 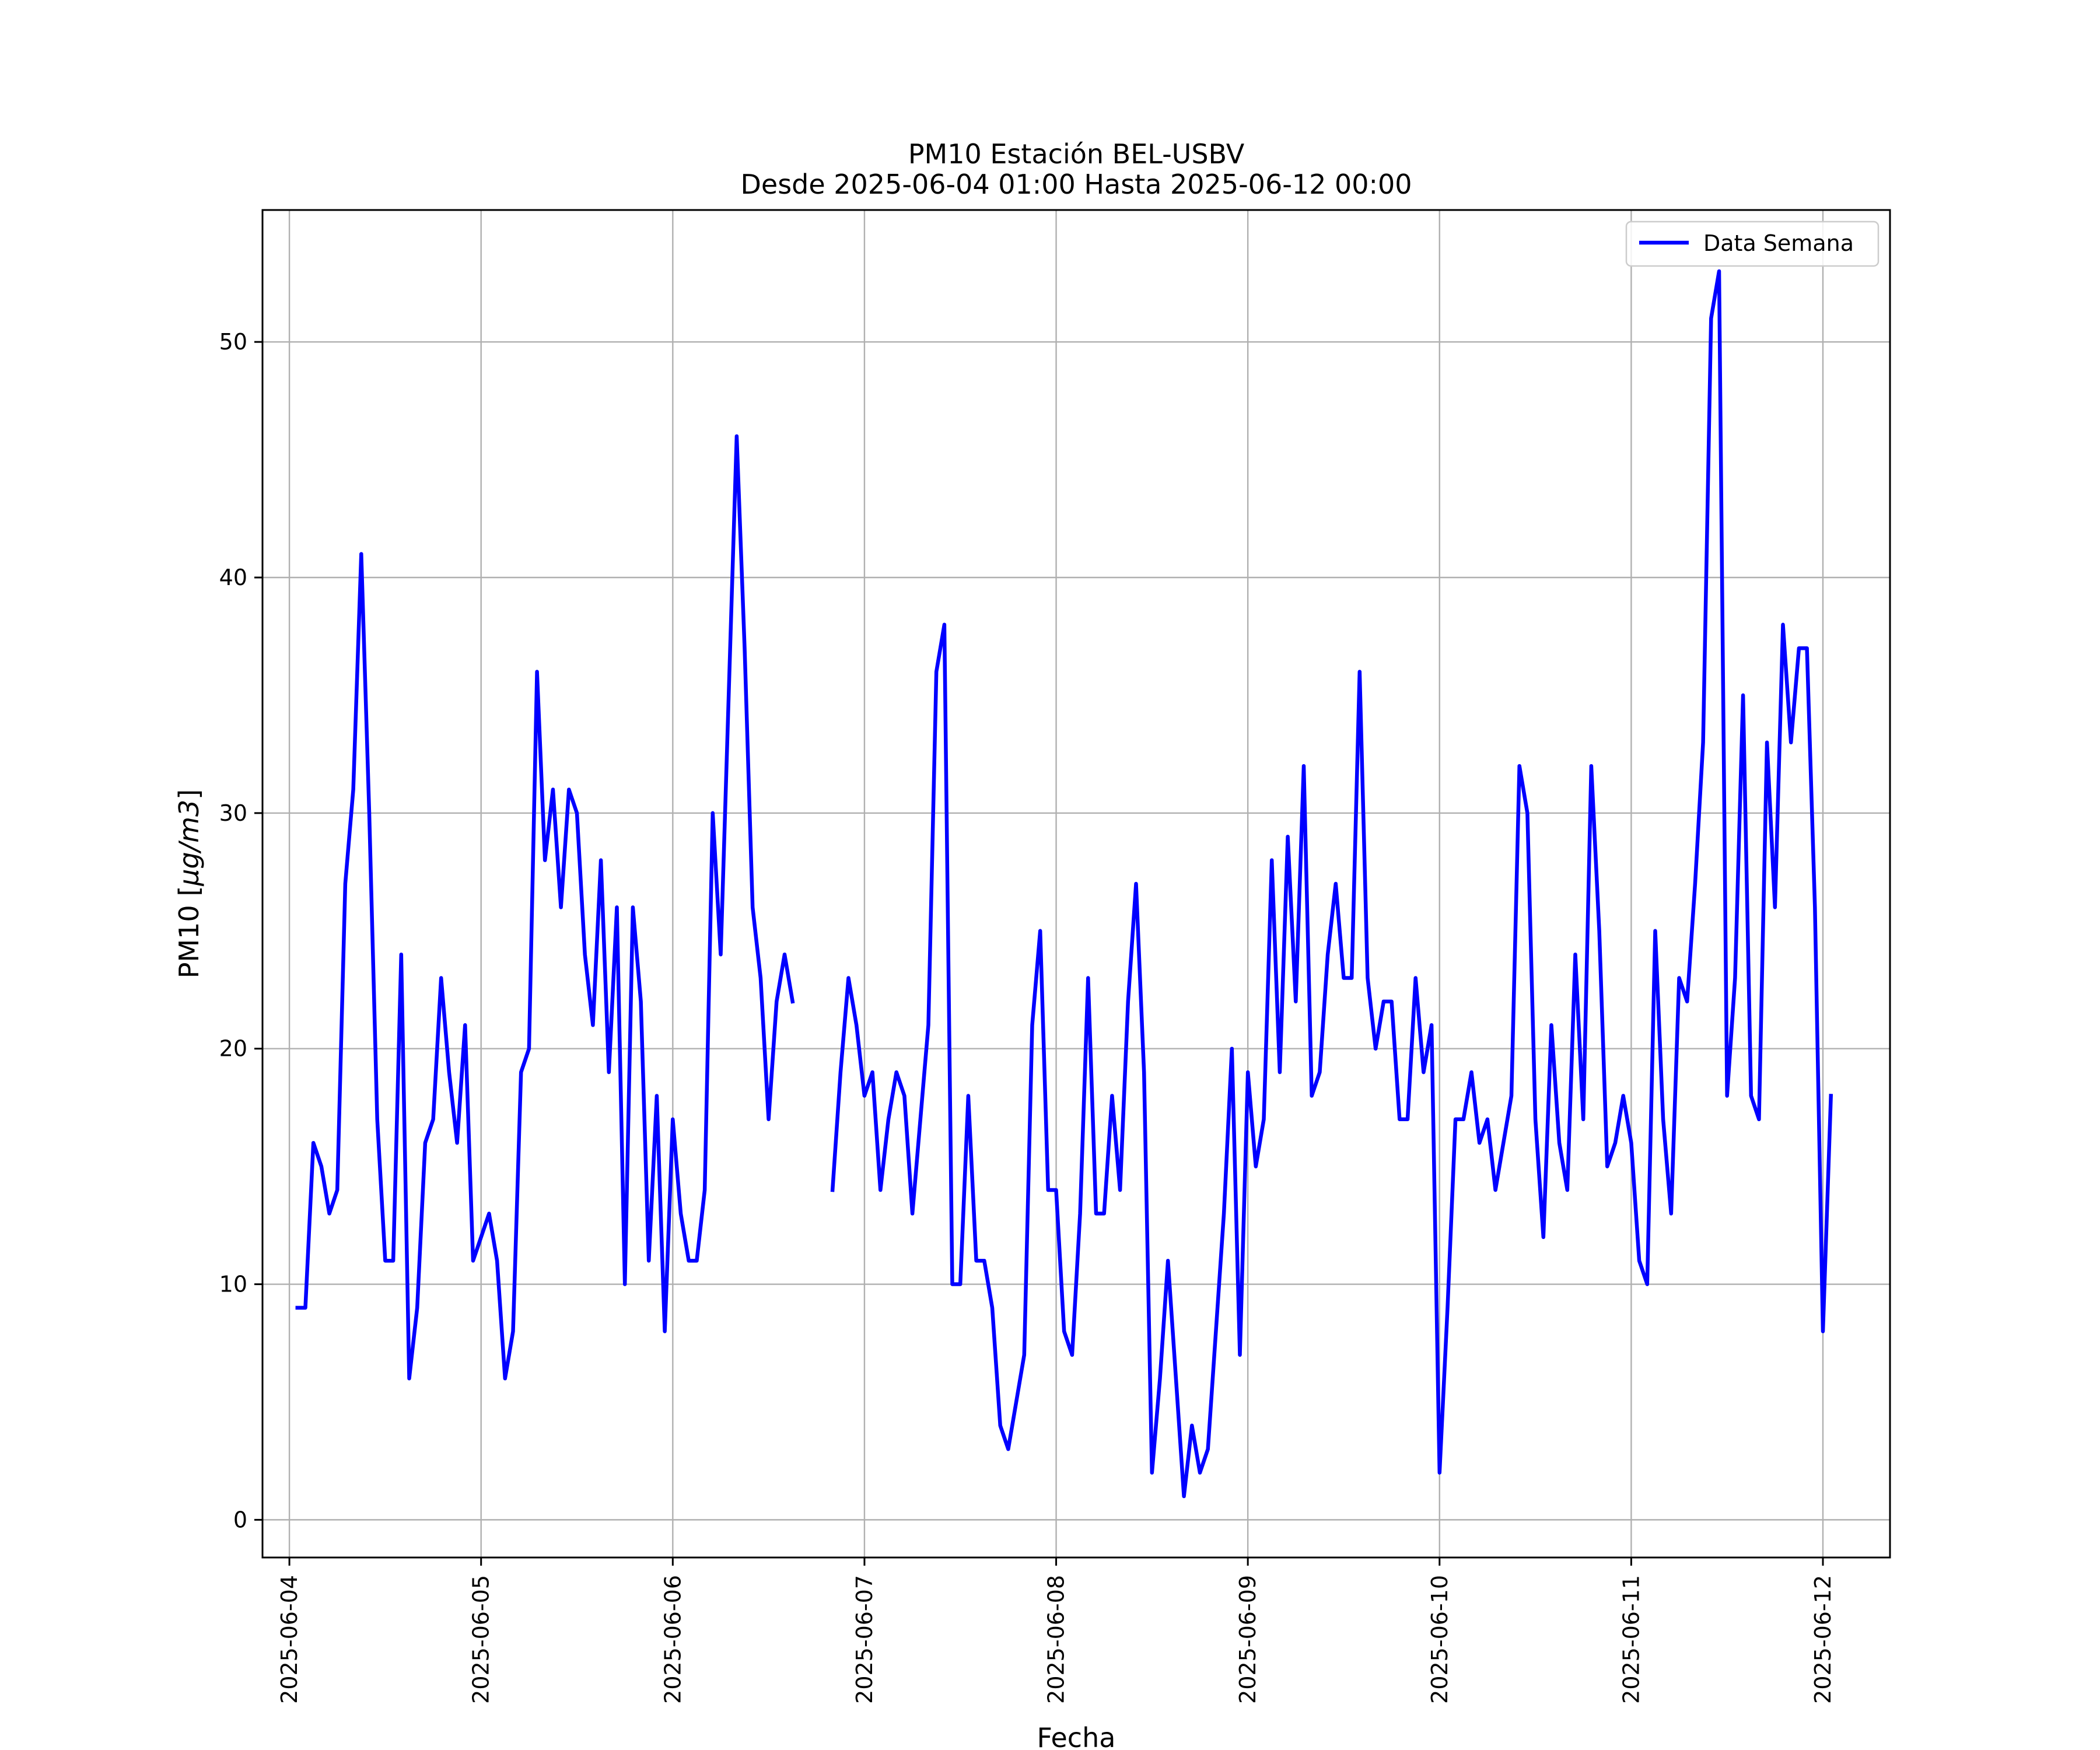 What do you see at coordinates (233, 1284) in the screenshot?
I see `y-tick-label: 10` at bounding box center [233, 1284].